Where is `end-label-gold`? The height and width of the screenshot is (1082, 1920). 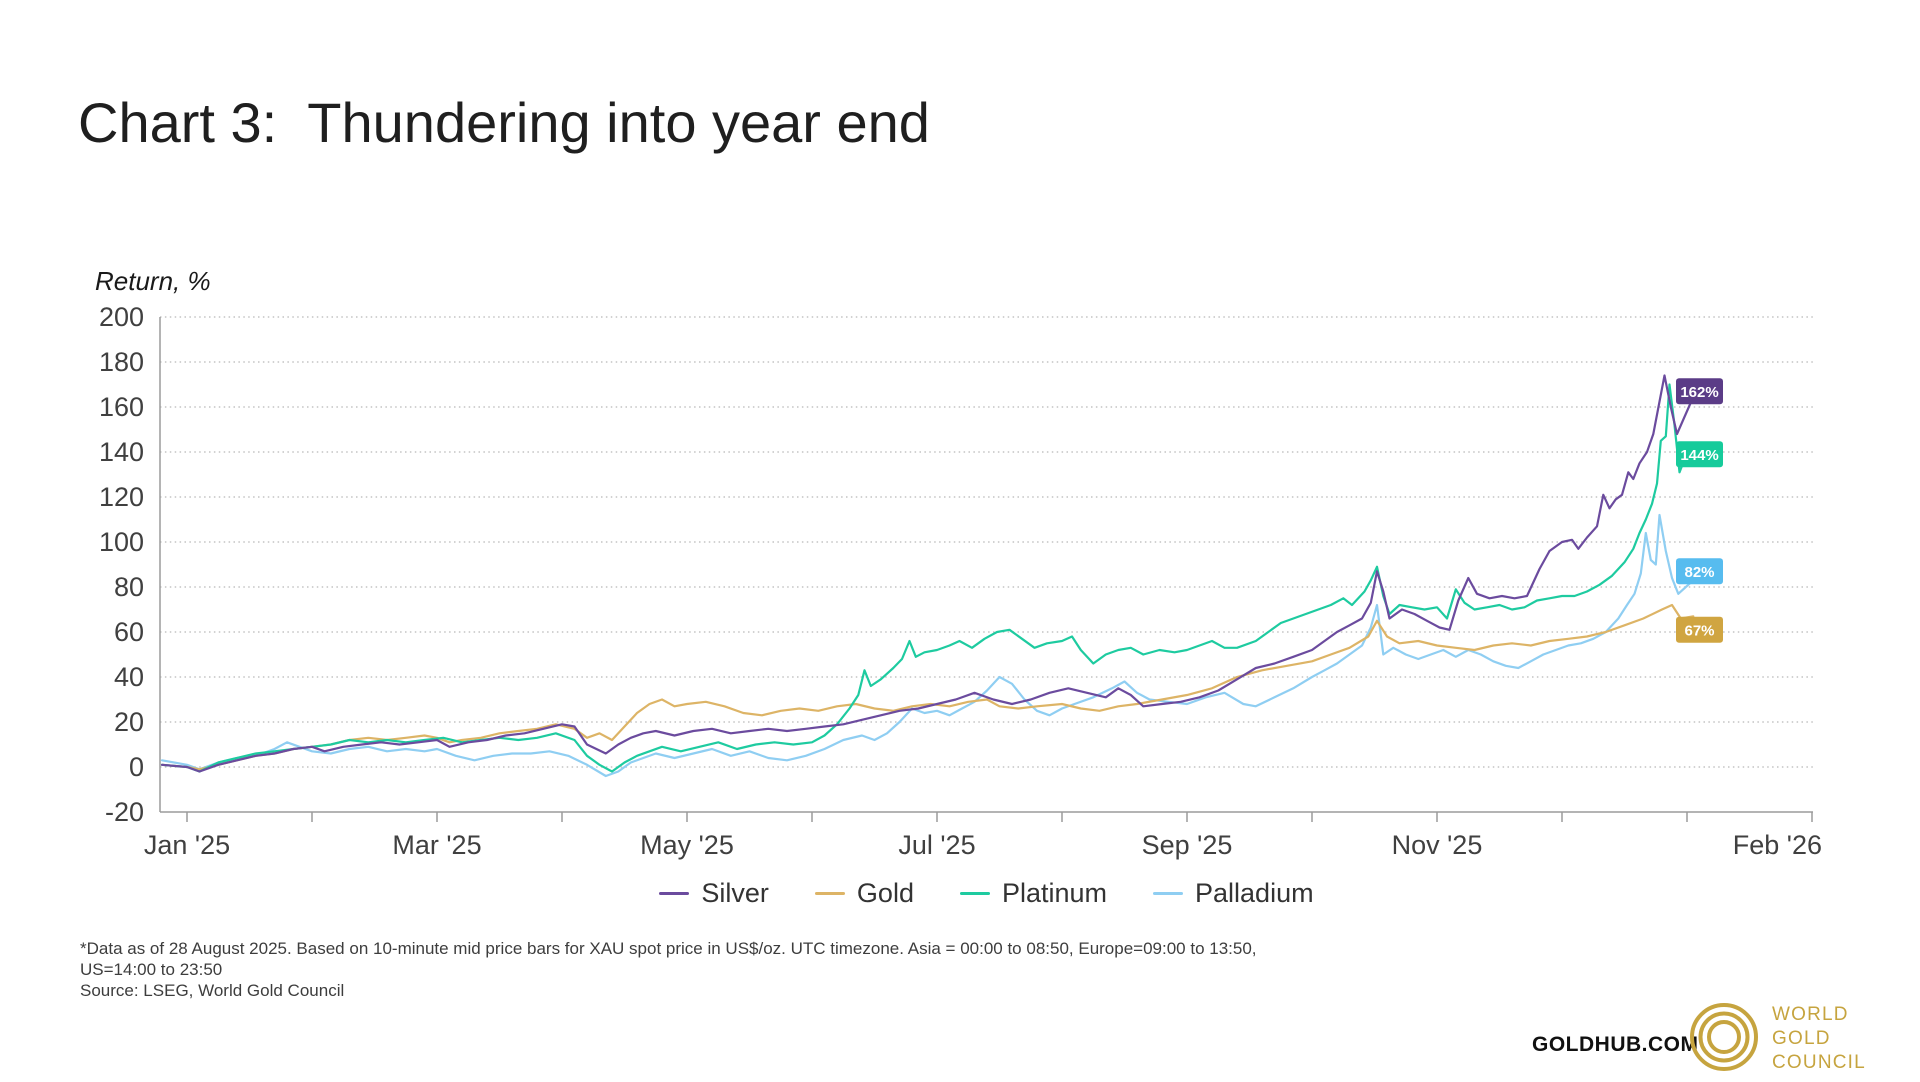 end-label-gold is located at coordinates (1699, 629).